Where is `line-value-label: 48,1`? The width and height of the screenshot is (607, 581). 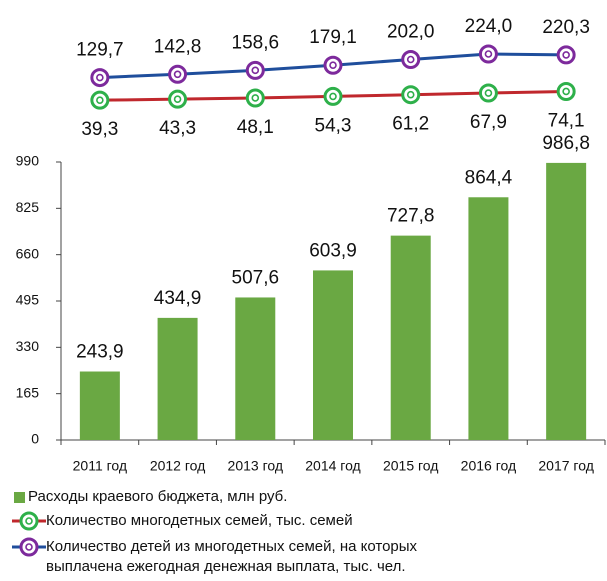
line-value-label: 48,1 is located at coordinates (255, 127).